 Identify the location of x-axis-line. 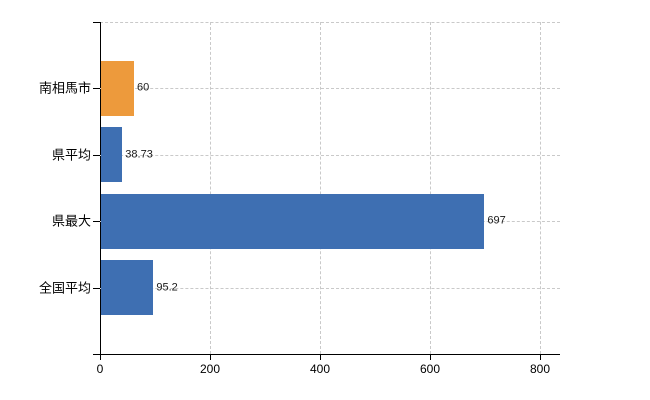
(326, 354).